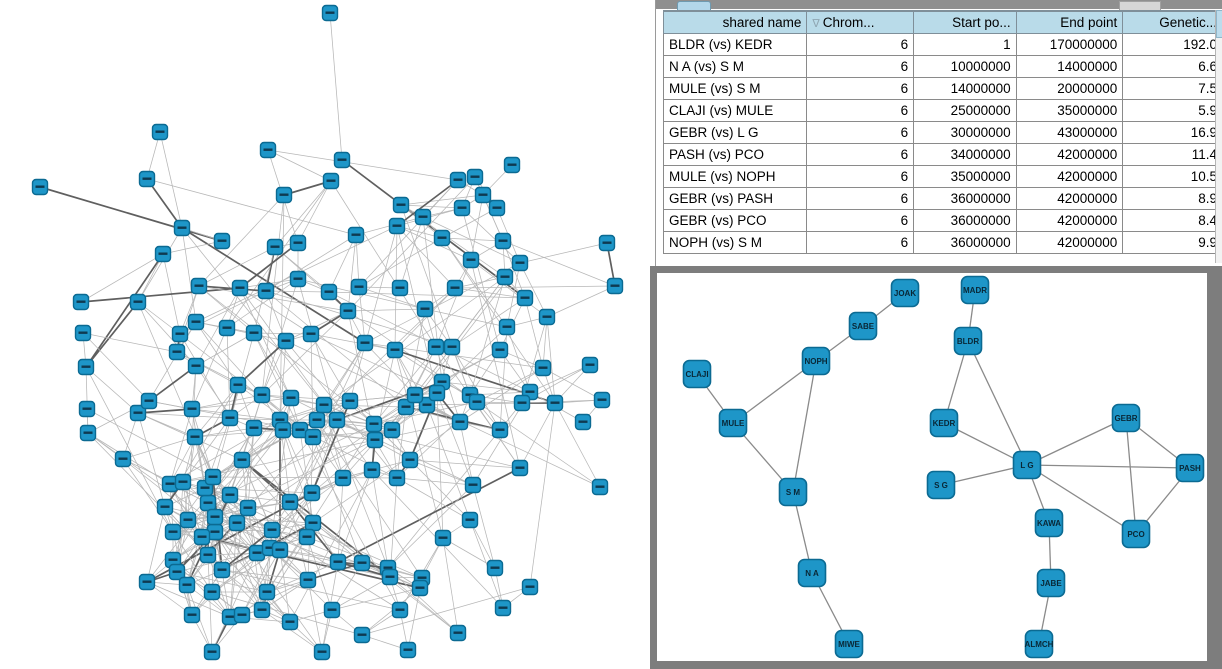  Describe the element at coordinates (735, 176) in the screenshot. I see `cell-shared-name: MULE (vs) NOPH` at that location.